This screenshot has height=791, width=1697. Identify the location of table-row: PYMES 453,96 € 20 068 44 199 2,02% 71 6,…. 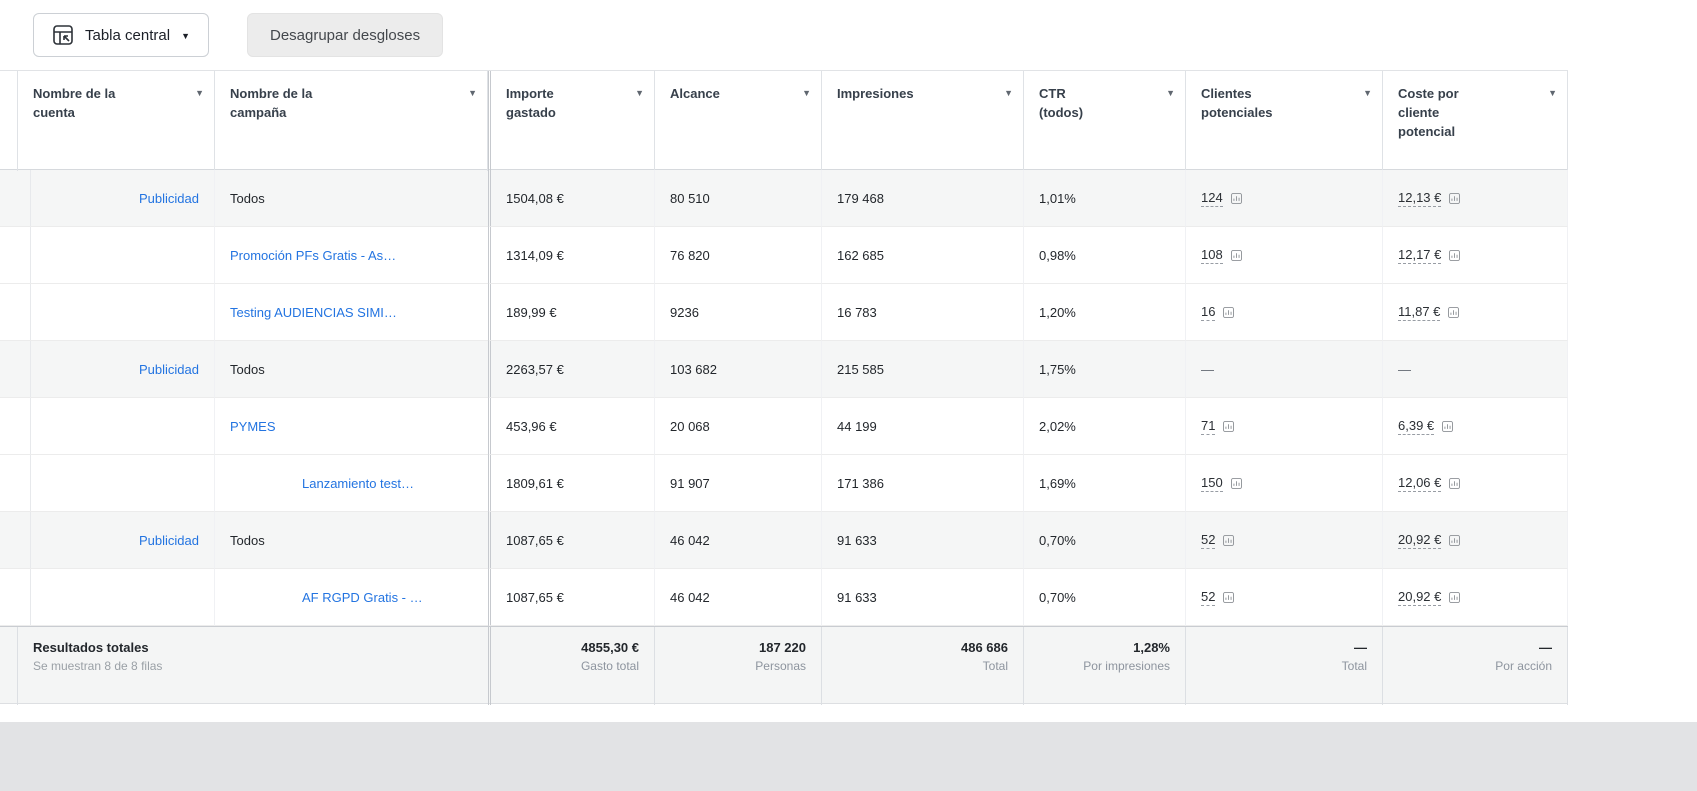
(784, 426).